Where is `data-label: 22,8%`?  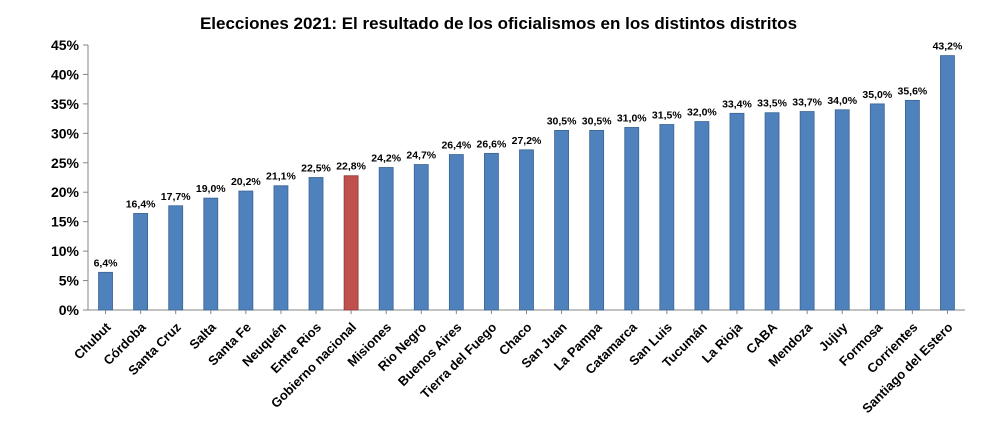
data-label: 22,8% is located at coordinates (351, 167).